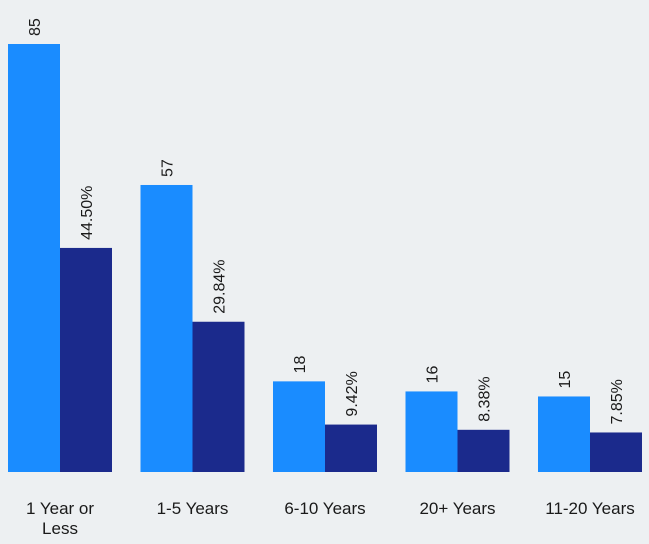 This screenshot has width=649, height=544. Describe the element at coordinates (589, 508) in the screenshot. I see `category-label-4: 11-20 Years` at that location.